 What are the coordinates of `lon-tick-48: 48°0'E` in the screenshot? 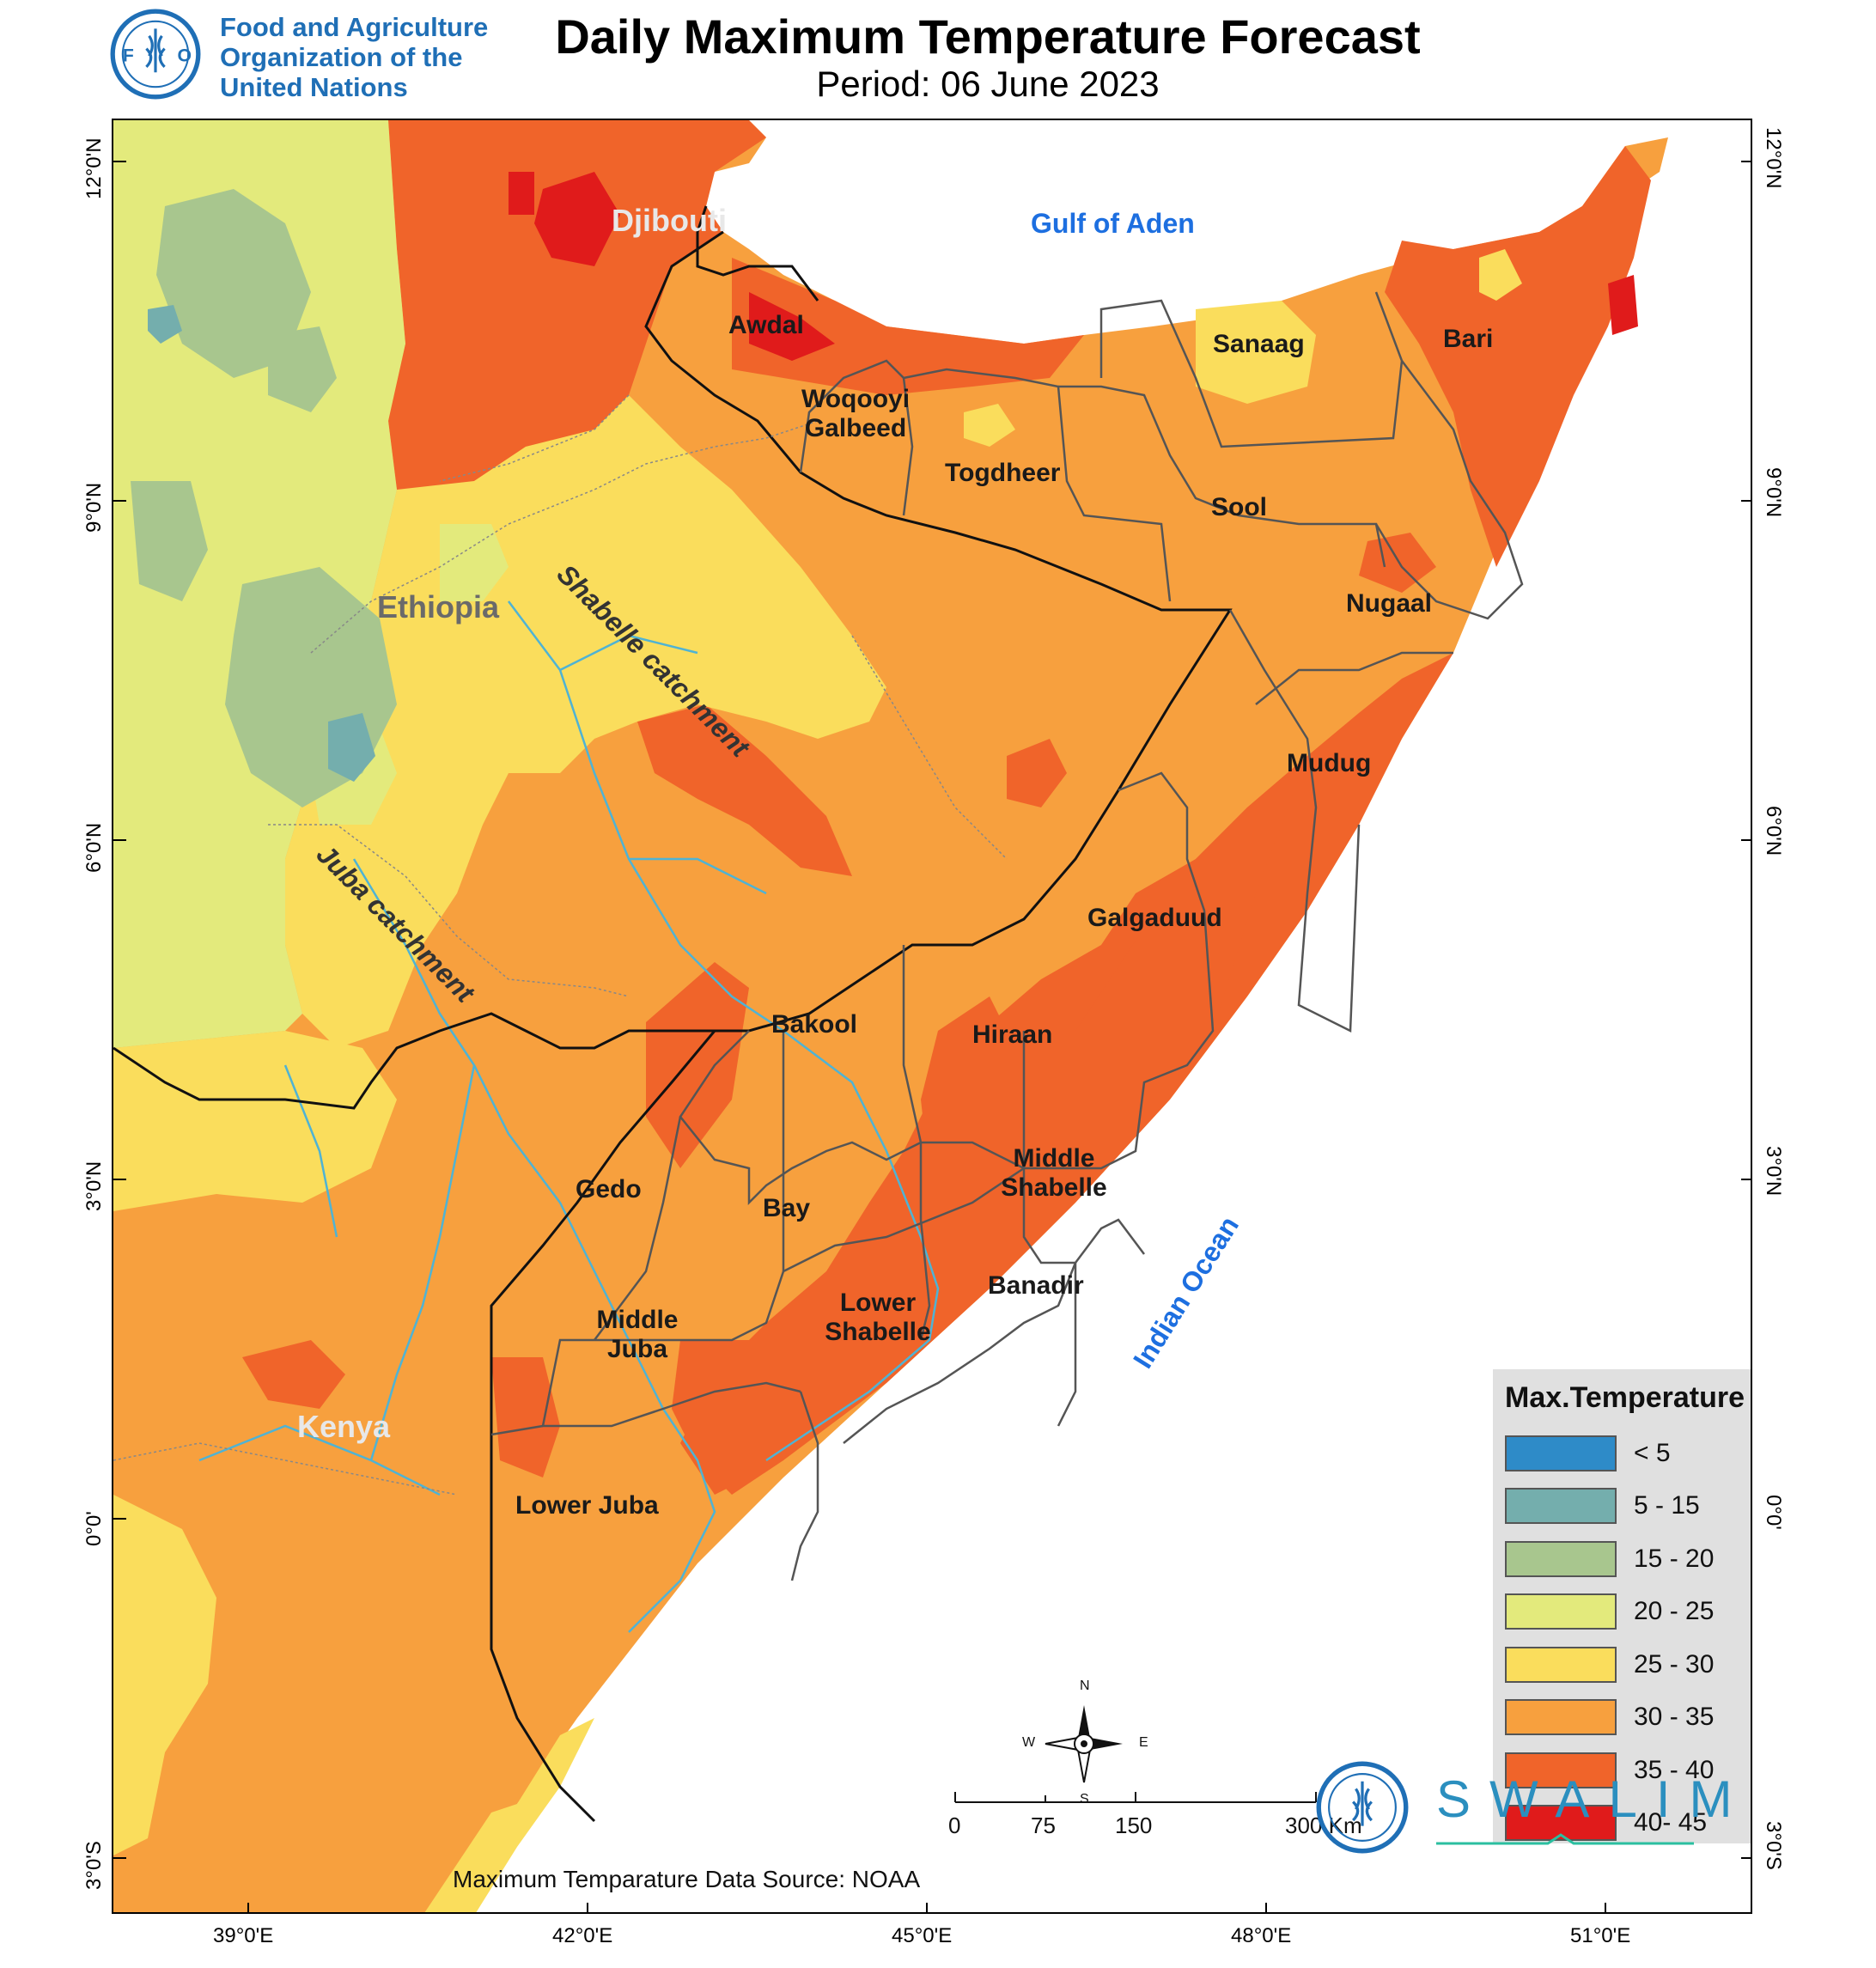 It's located at (1261, 1935).